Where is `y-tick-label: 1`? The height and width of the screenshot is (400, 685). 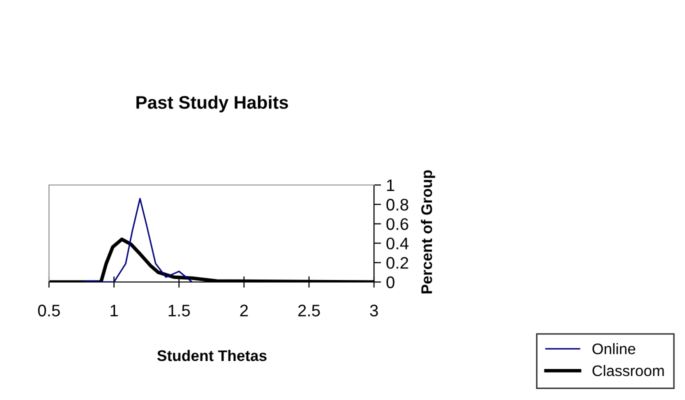 y-tick-label: 1 is located at coordinates (390, 186).